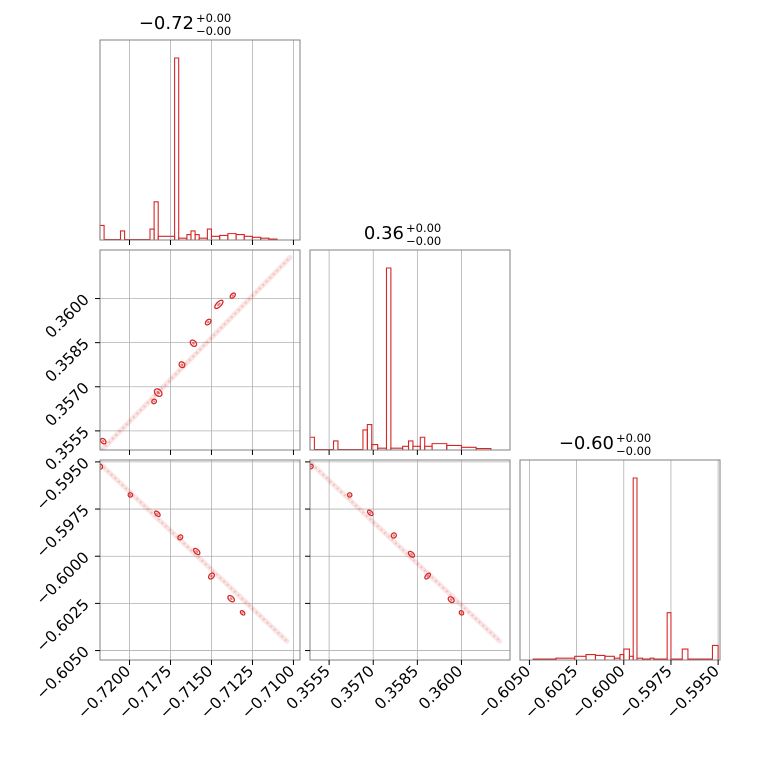 Image resolution: width=760 pixels, height=760 pixels. What do you see at coordinates (384, 233) in the screenshot?
I see `parameter-title: 0.36` at bounding box center [384, 233].